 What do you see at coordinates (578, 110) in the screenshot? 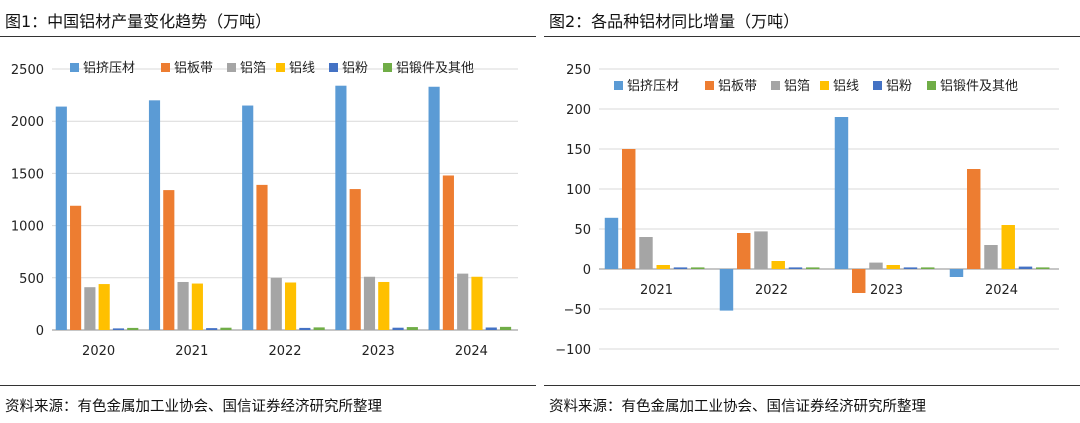
I see `y-tick-label: 200` at bounding box center [578, 110].